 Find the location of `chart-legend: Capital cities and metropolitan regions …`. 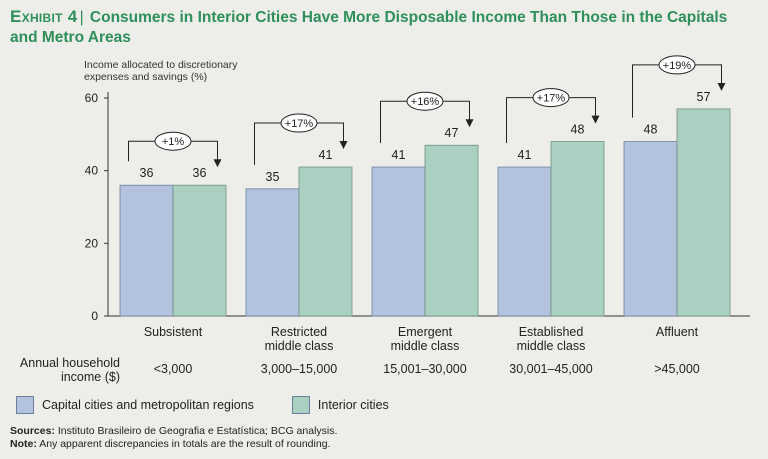

chart-legend: Capital cities and metropolitan regions … is located at coordinates (221, 405).